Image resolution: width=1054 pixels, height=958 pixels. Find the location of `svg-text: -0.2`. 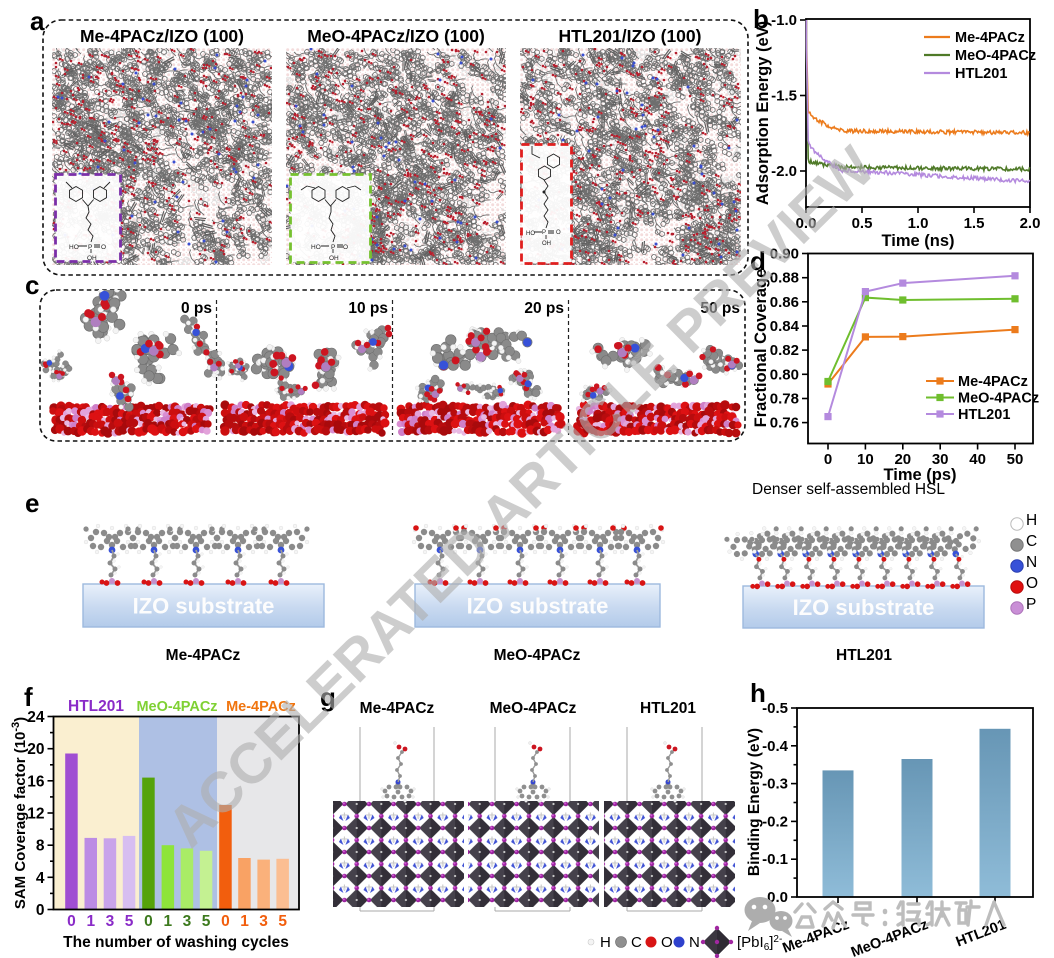

svg-text: -0.2 is located at coordinates (775, 821).